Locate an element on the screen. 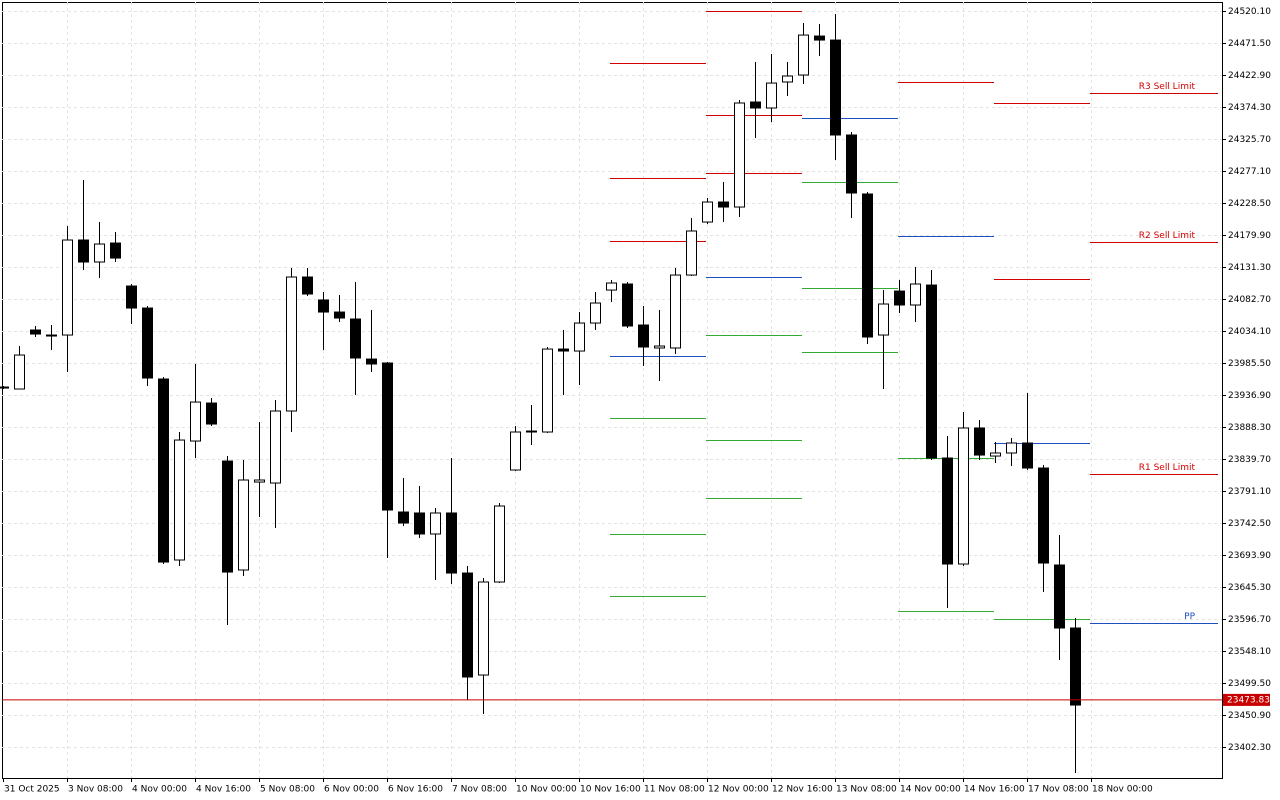 The width and height of the screenshot is (1280, 800). y-tick-label: 24131.30 is located at coordinates (1249, 268).